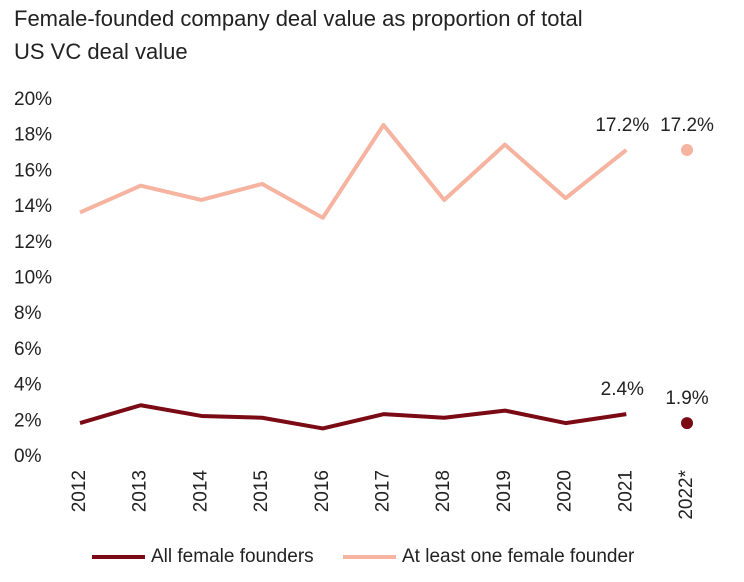  Describe the element at coordinates (140, 491) in the screenshot. I see `x-tick-label: 2013` at that location.